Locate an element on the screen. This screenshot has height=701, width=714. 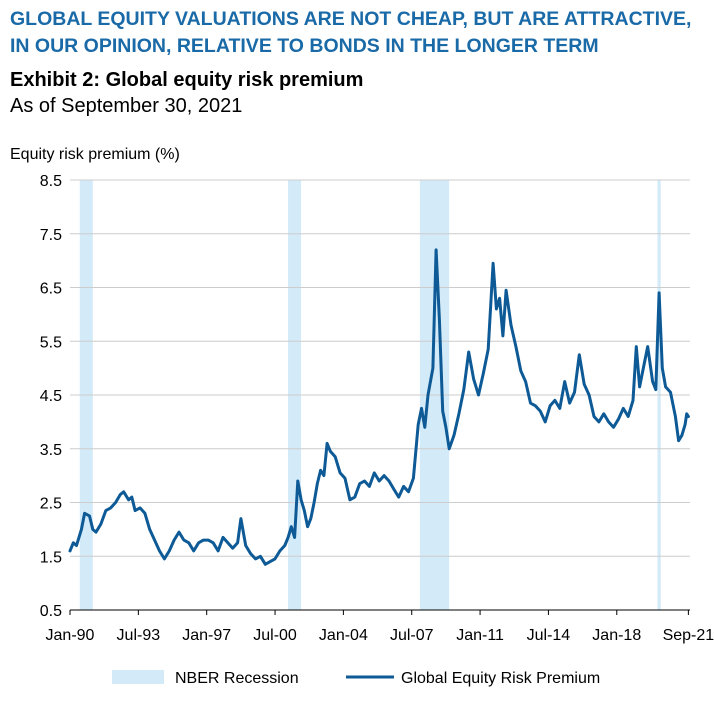
x-tick-label-7: Jul-14 is located at coordinates (549, 635).